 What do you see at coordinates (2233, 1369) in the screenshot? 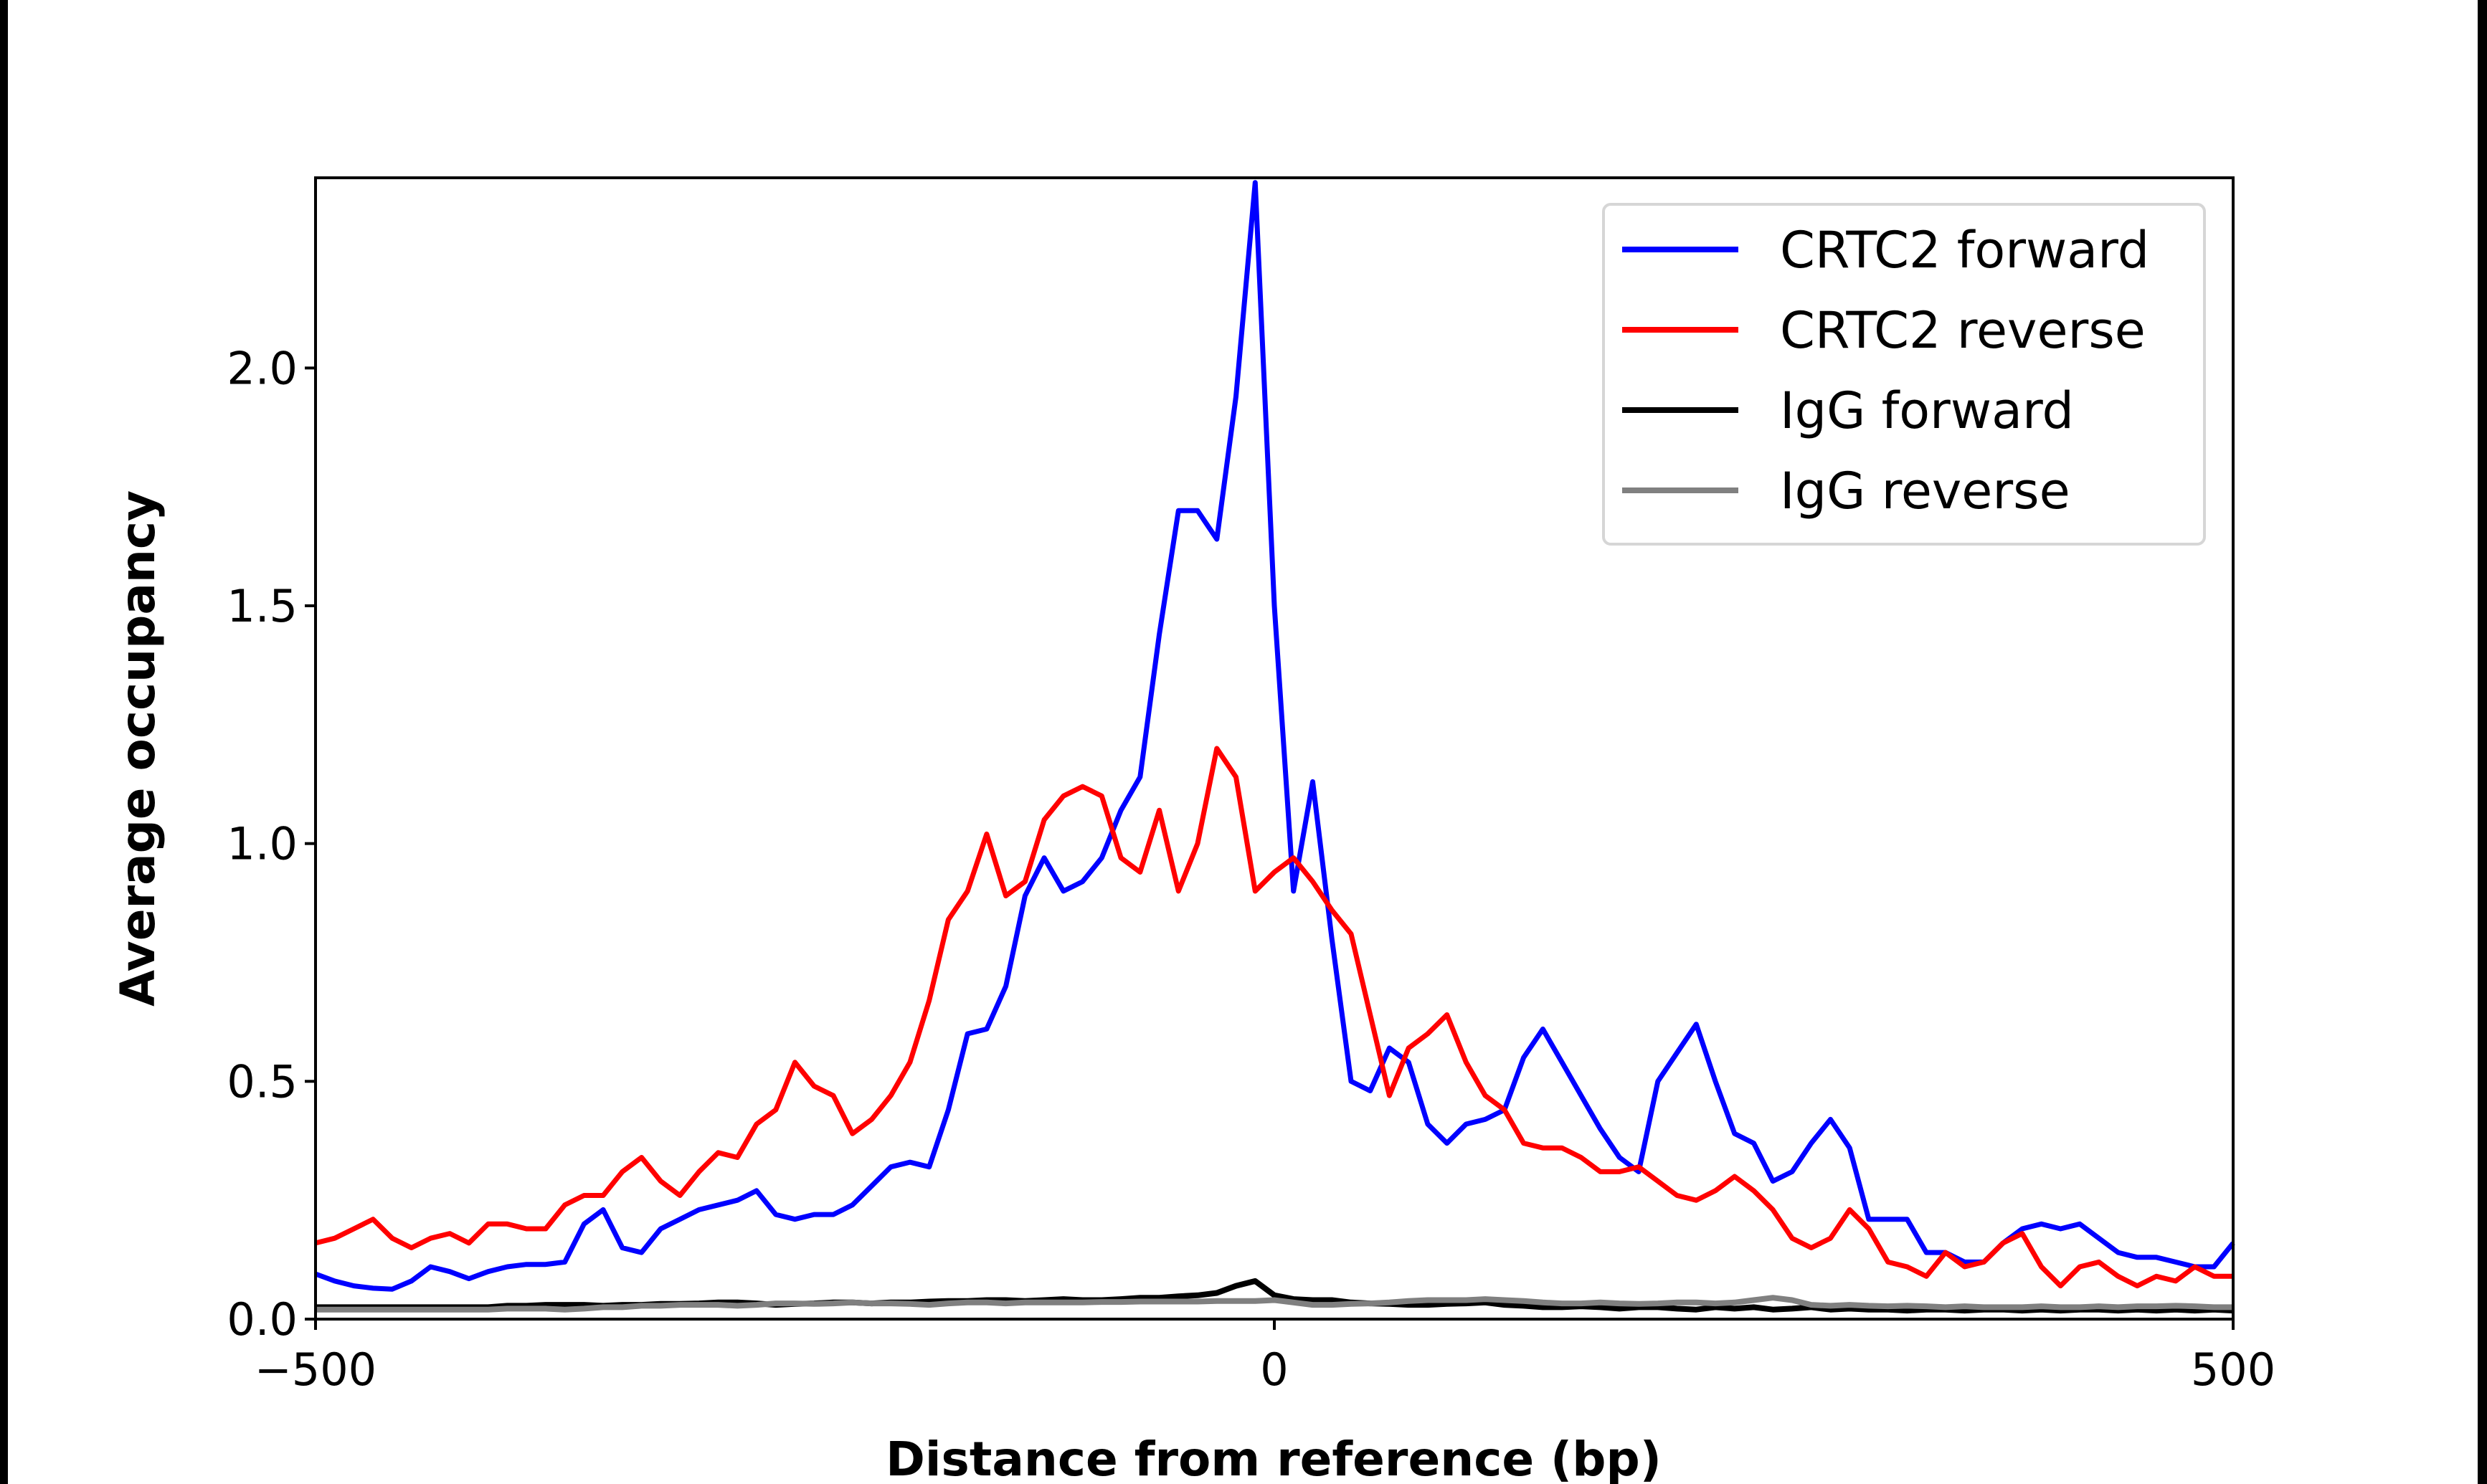
I see `x-tick-label: 500` at bounding box center [2233, 1369].